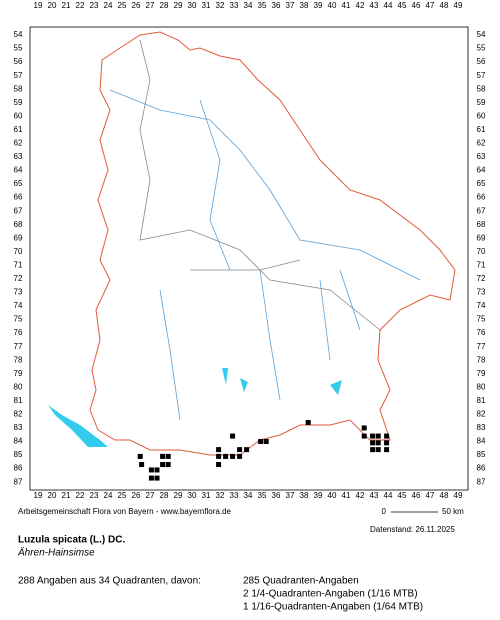 This screenshot has height=620, width=500. Describe the element at coordinates (276, 5) in the screenshot. I see `column-label: 36` at that location.